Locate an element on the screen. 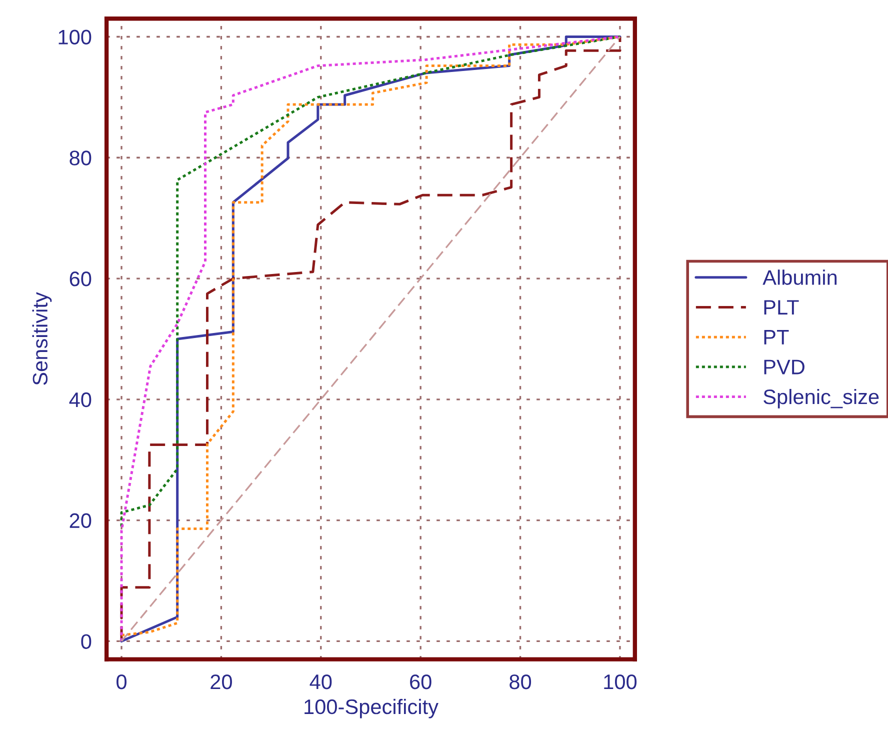  y-tick-label: 0 is located at coordinates (86, 641).